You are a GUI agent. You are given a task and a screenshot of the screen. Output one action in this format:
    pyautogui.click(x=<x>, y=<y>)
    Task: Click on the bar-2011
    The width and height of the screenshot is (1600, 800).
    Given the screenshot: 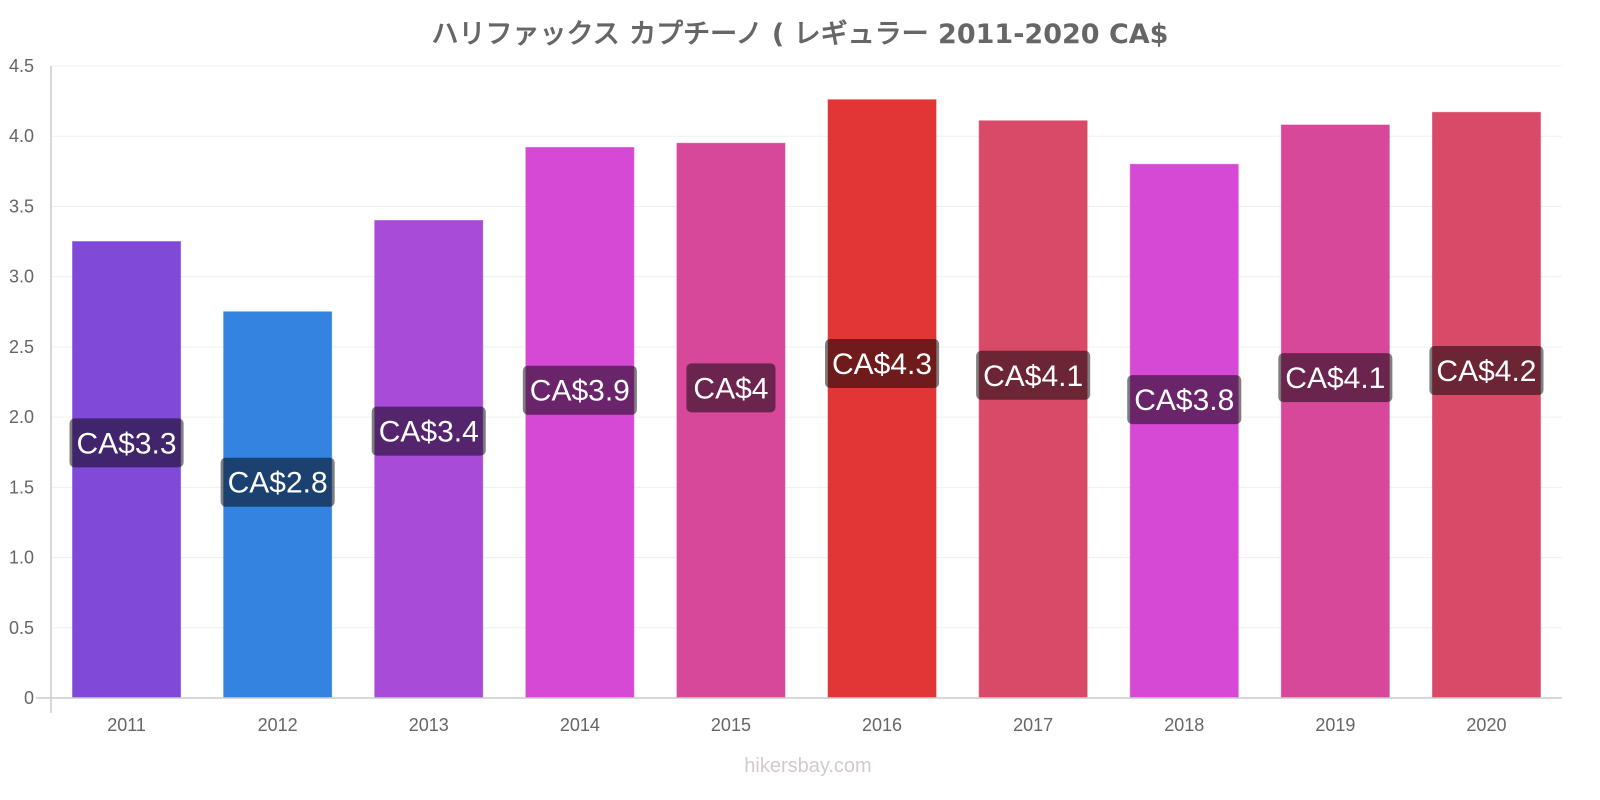 What is the action you would take?
    pyautogui.click(x=127, y=470)
    